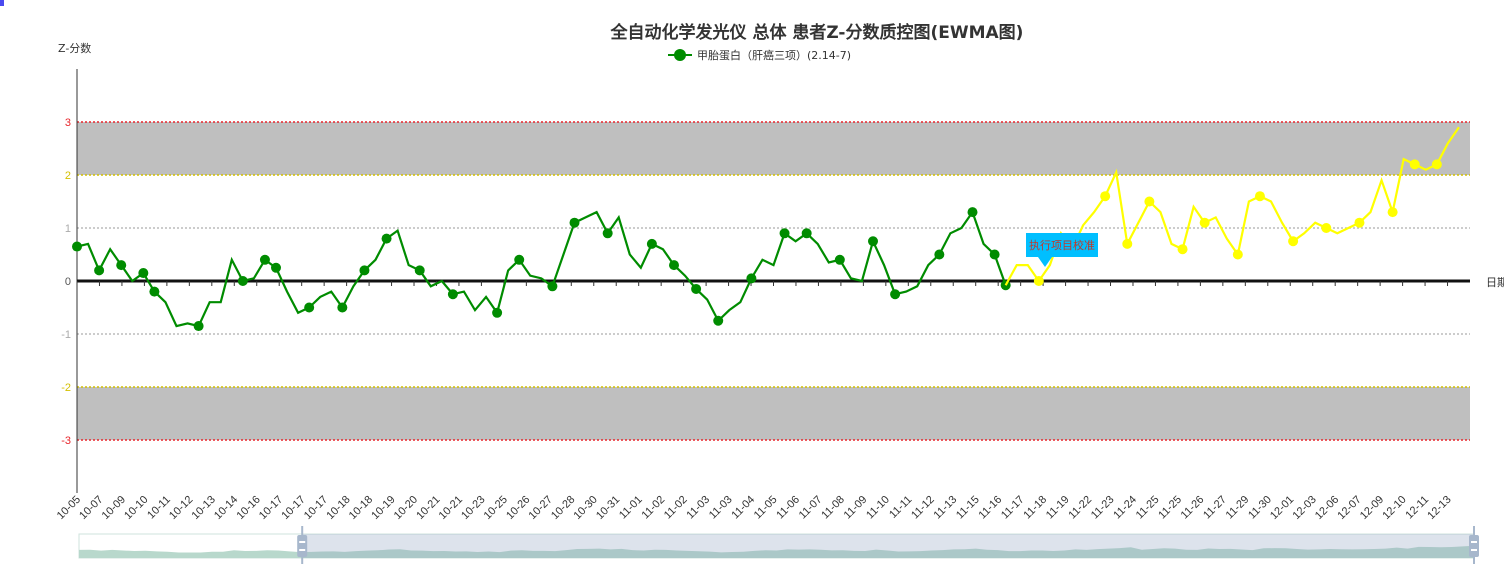  I want to click on x-tick-label: 10-19, so click(383, 508).